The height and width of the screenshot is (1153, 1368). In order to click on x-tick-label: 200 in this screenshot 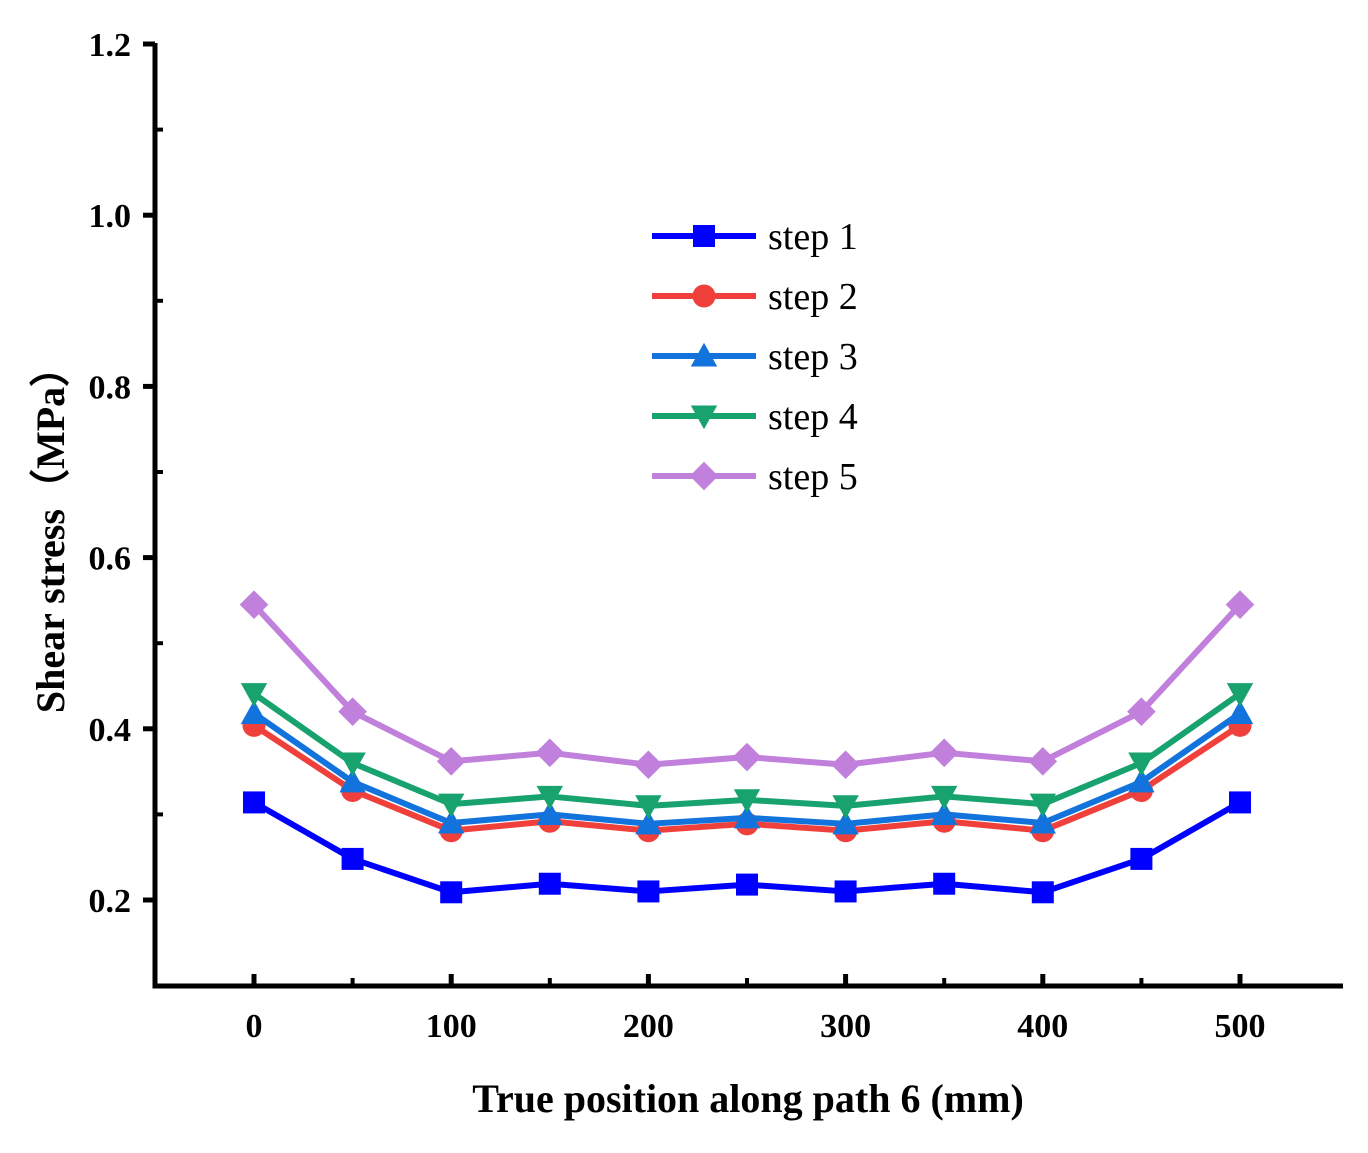, I will do `click(648, 1026)`.